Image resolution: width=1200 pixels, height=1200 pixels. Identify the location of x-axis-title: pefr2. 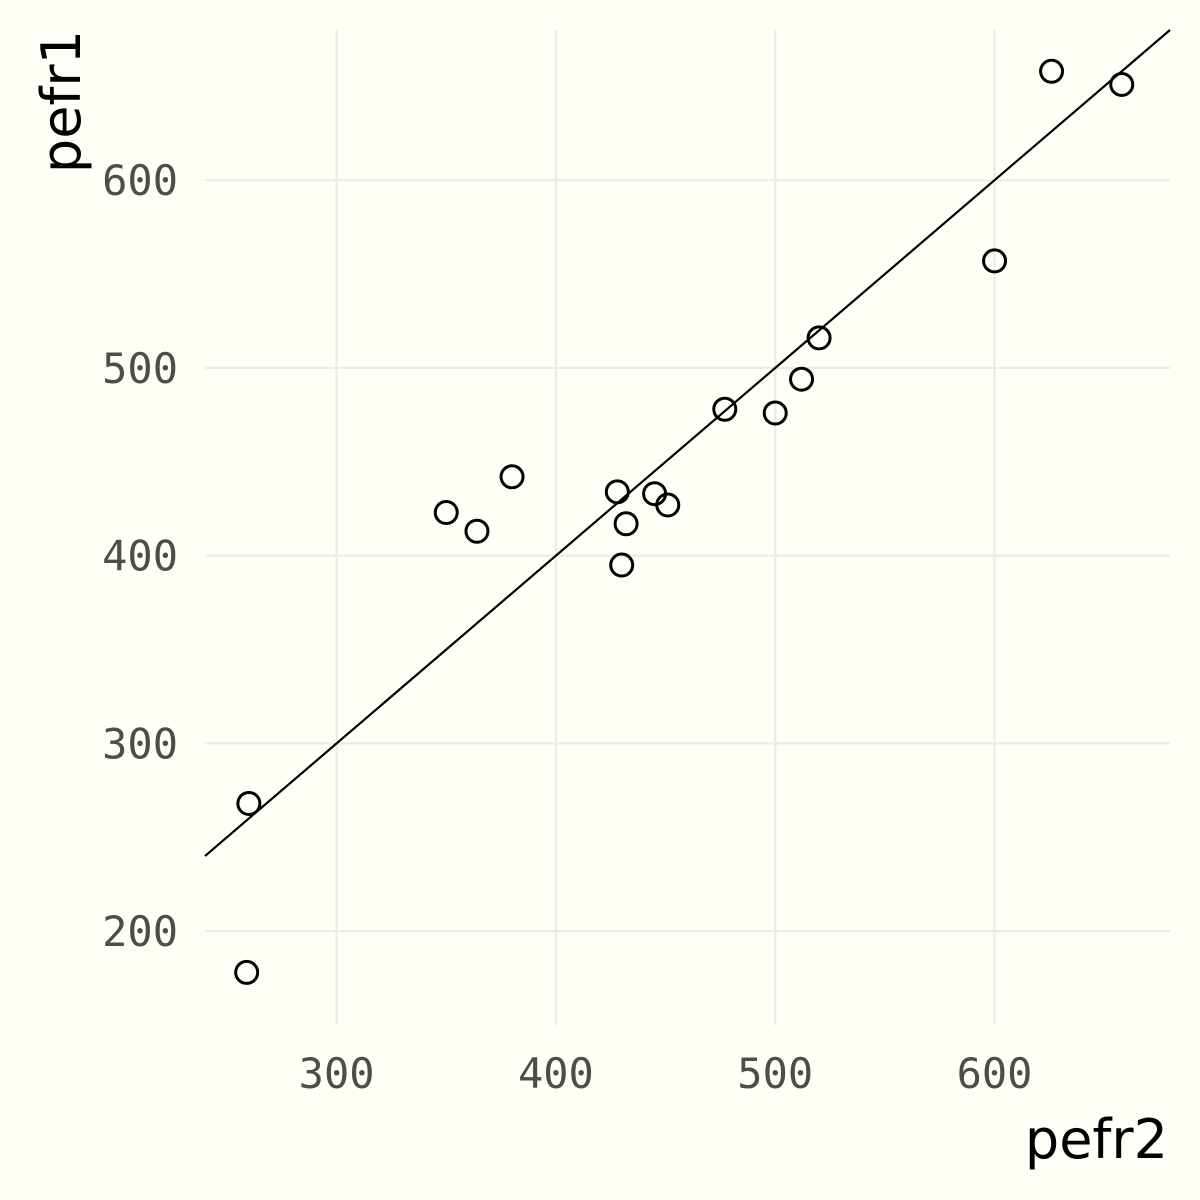
(1096, 1139).